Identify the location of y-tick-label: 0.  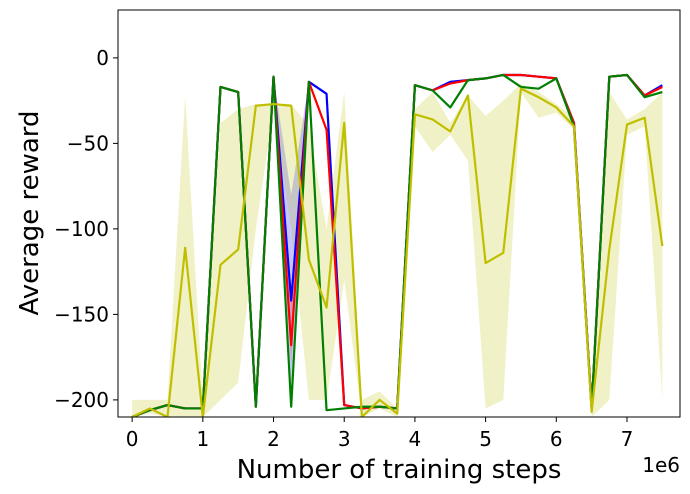
(102, 58).